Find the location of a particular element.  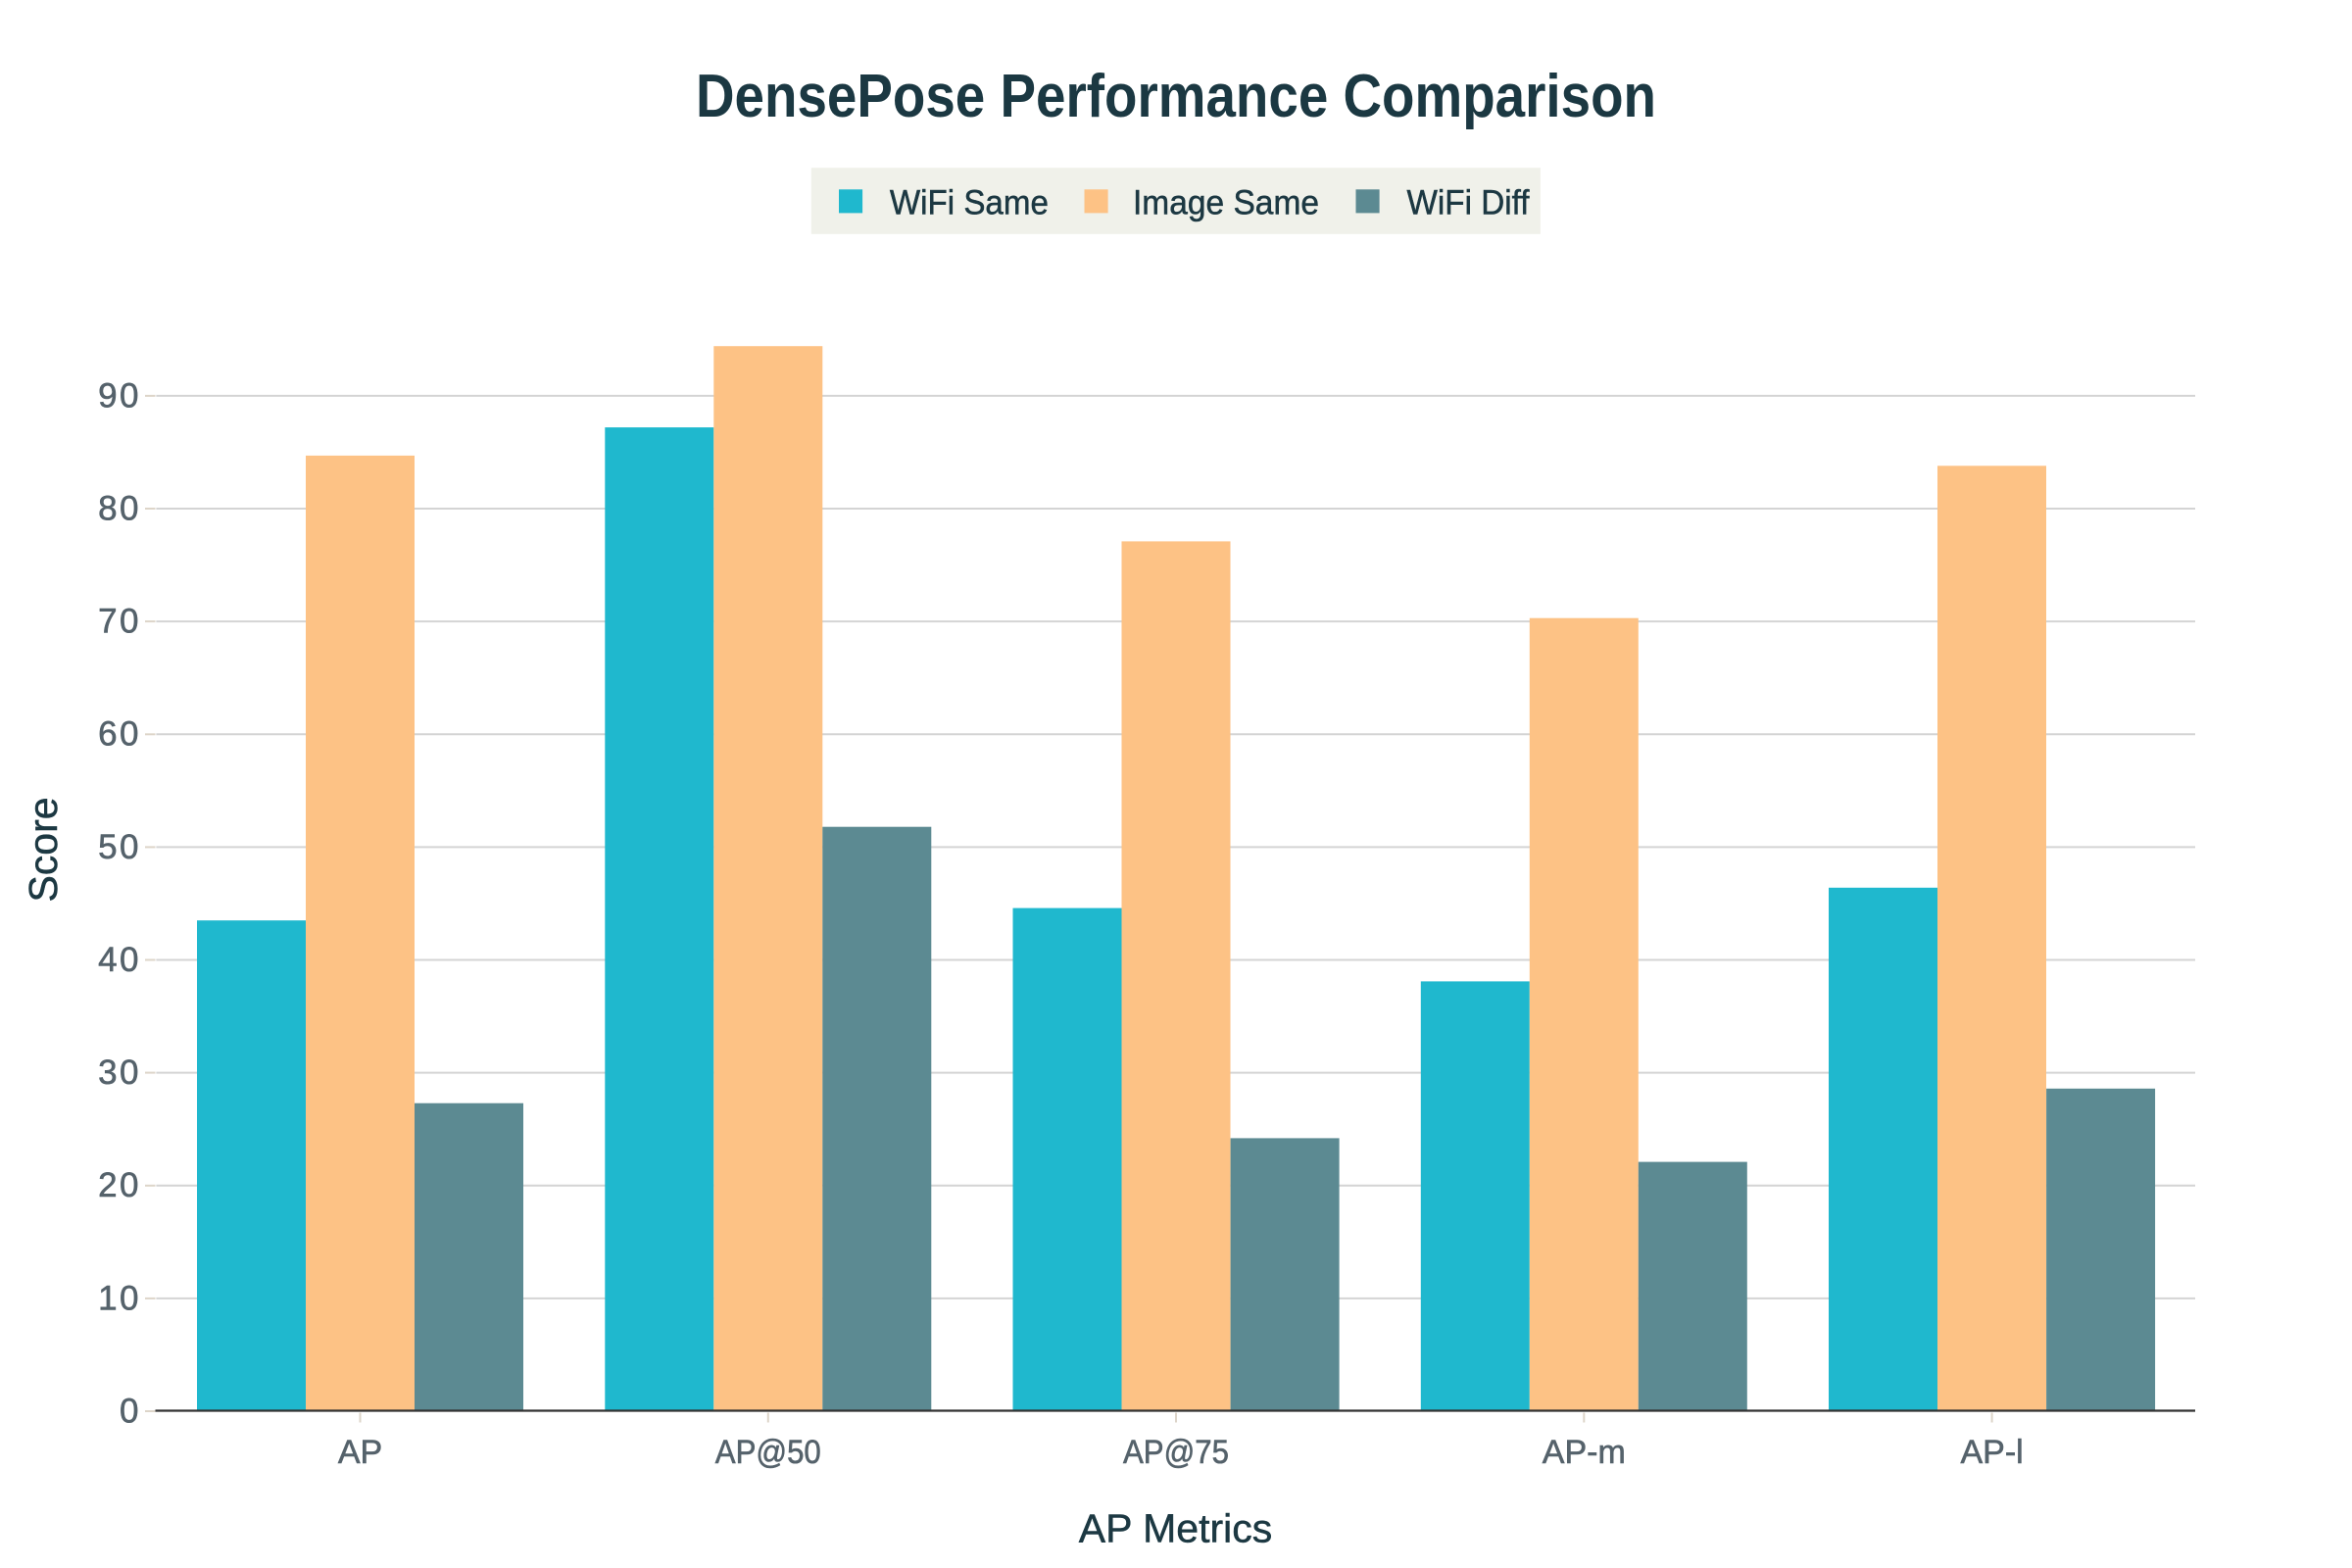

svg-text:DensePose Performance Comparis: DensePose Performance Comparison is located at coordinates (1176, 96).